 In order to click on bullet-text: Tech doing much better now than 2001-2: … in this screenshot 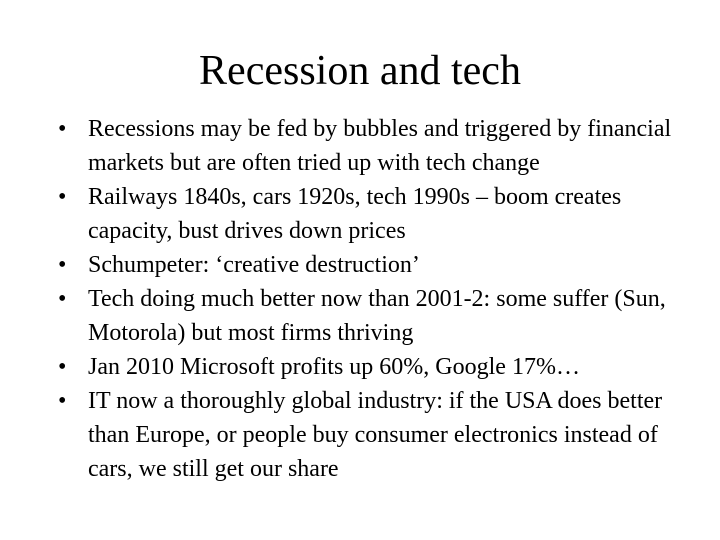, I will do `click(377, 316)`.